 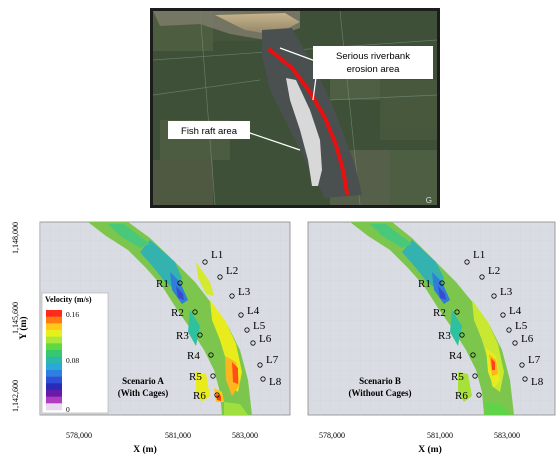 I want to click on a-station-label-l1: L1, so click(x=217, y=255).